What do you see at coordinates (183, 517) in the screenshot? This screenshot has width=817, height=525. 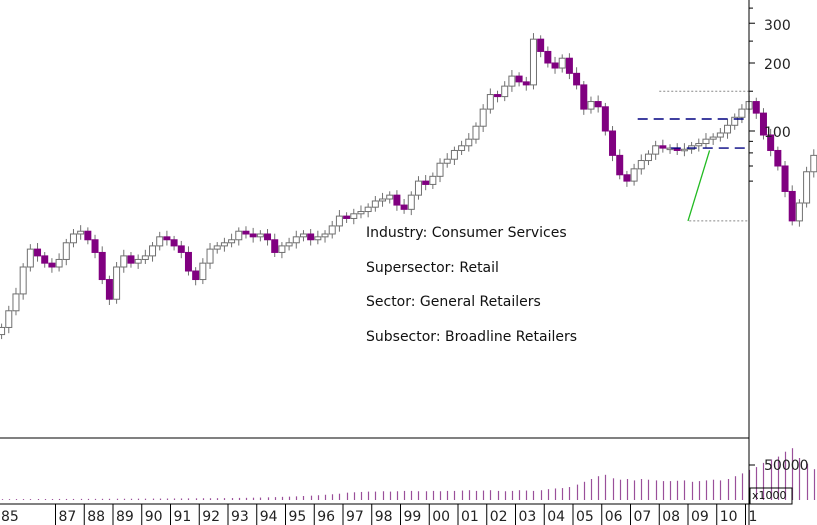 I see `x-tick-label: 91` at bounding box center [183, 517].